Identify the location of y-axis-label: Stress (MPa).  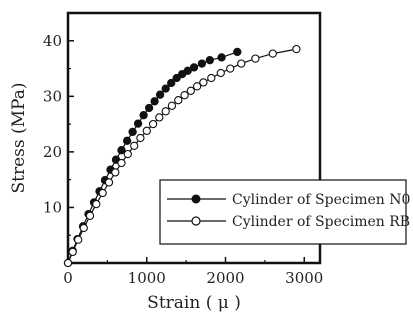
(19, 138).